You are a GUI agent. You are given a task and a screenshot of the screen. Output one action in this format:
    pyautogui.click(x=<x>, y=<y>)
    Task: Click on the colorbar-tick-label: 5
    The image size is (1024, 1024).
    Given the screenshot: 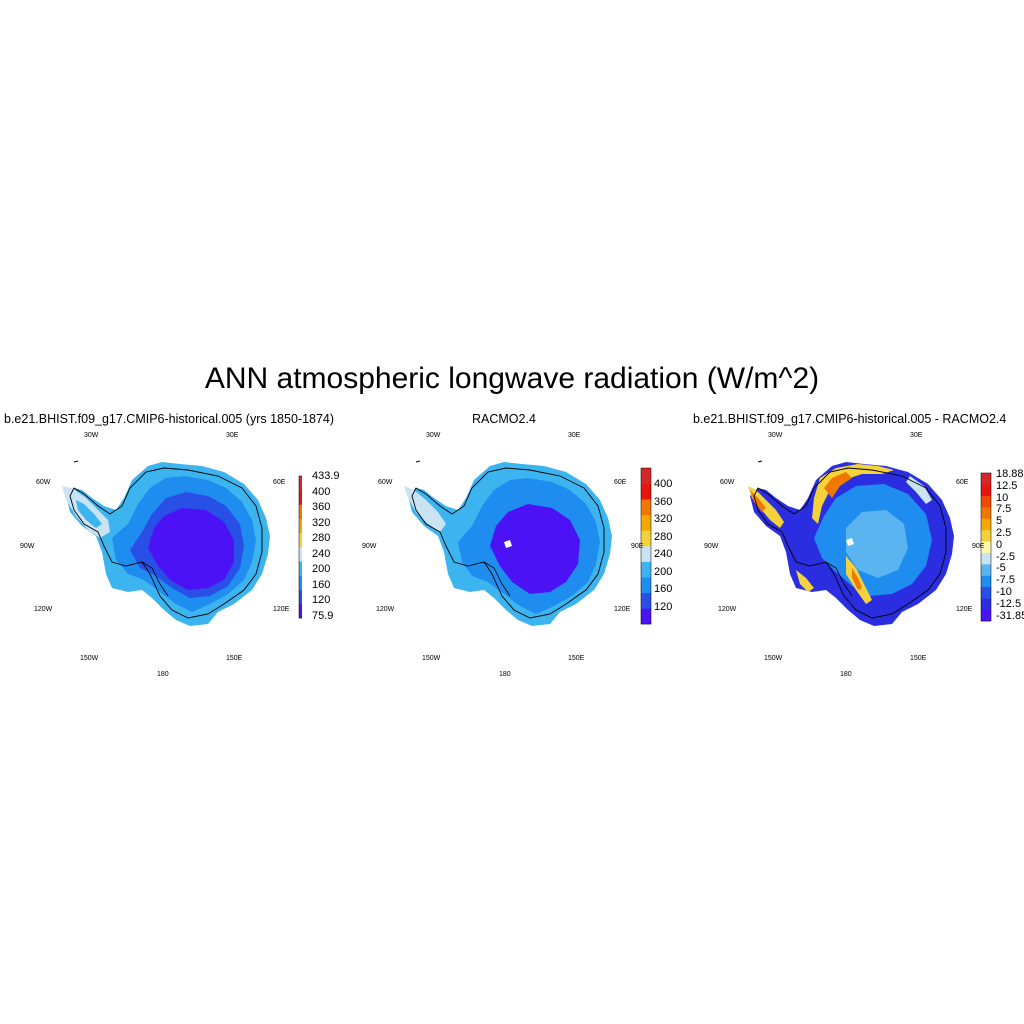 What is the action you would take?
    pyautogui.click(x=999, y=521)
    